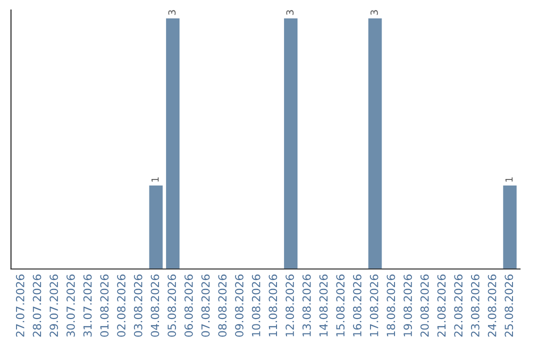 This screenshot has width=540, height=340. What do you see at coordinates (172, 305) in the screenshot?
I see `x-tick-label: 05.08.2026` at bounding box center [172, 305].